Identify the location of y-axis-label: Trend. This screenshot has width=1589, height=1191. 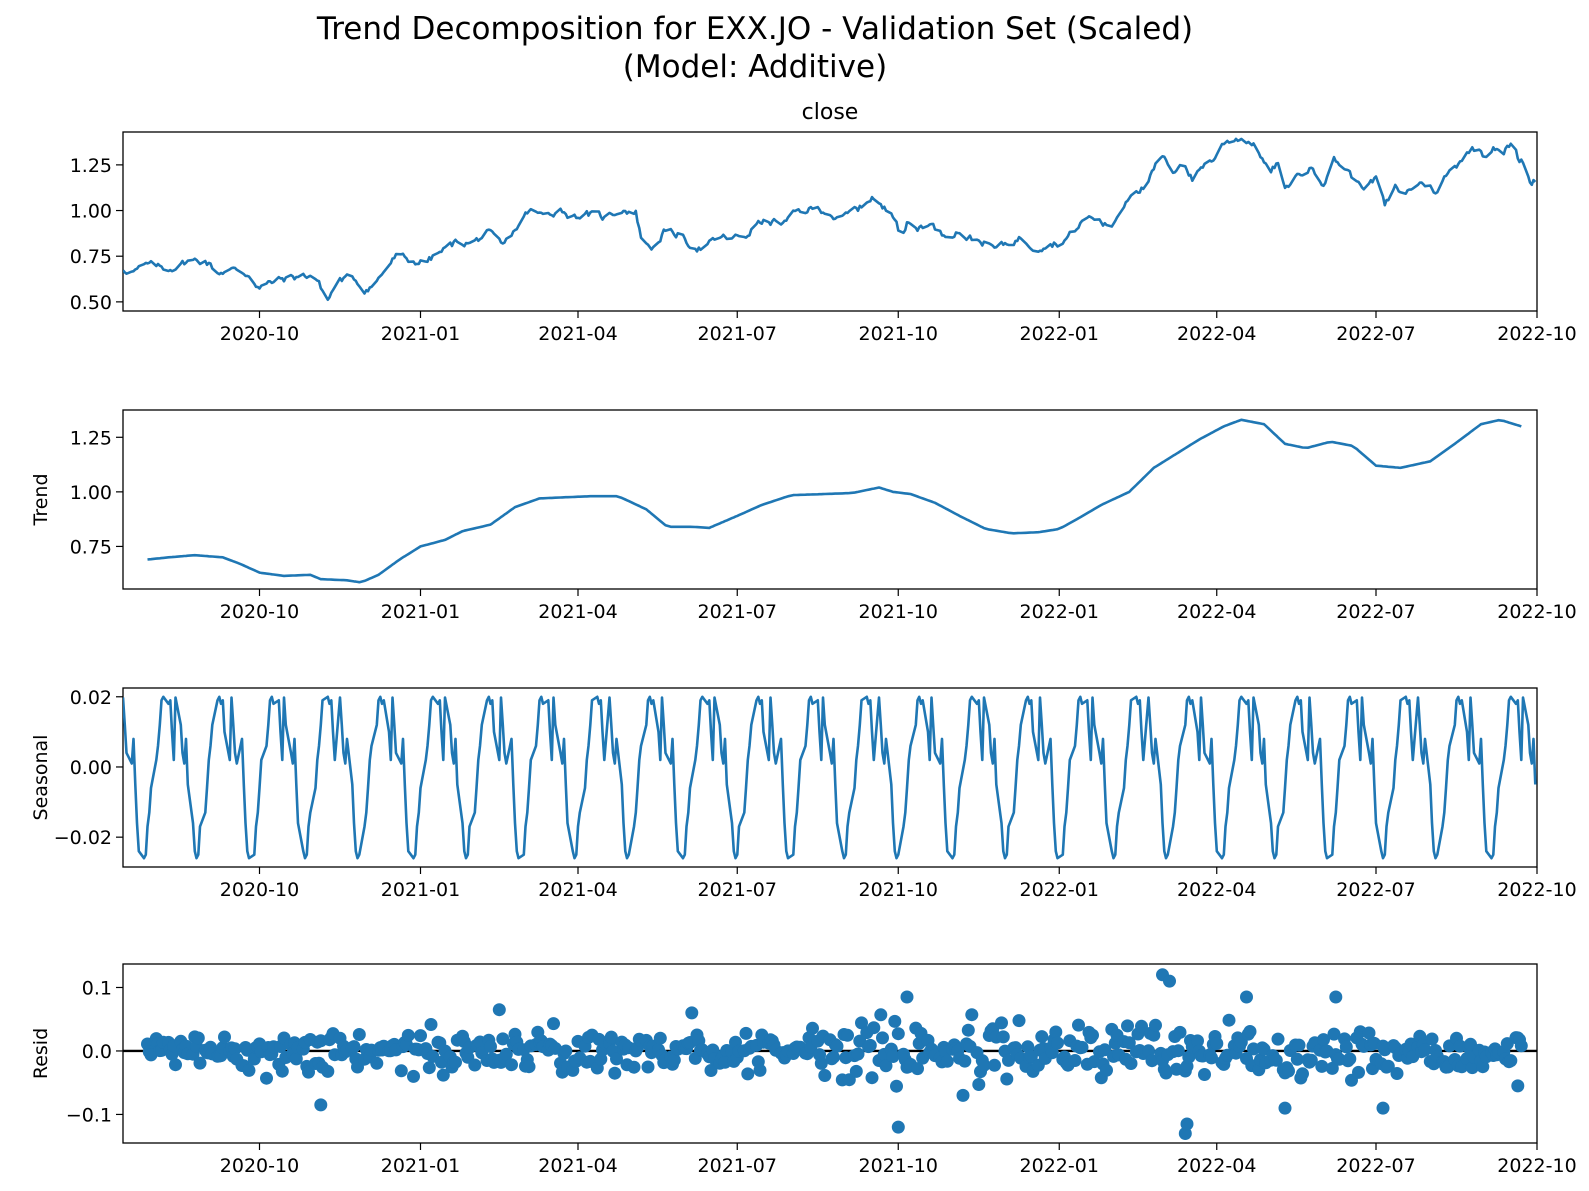
(41, 500).